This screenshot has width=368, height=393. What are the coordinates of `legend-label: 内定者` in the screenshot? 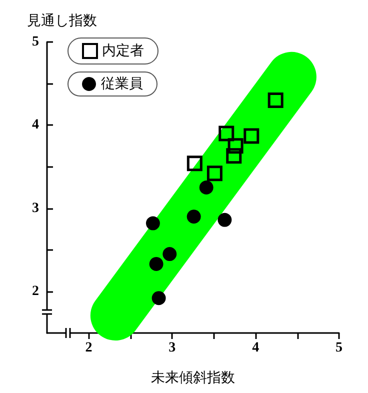 It's located at (123, 51).